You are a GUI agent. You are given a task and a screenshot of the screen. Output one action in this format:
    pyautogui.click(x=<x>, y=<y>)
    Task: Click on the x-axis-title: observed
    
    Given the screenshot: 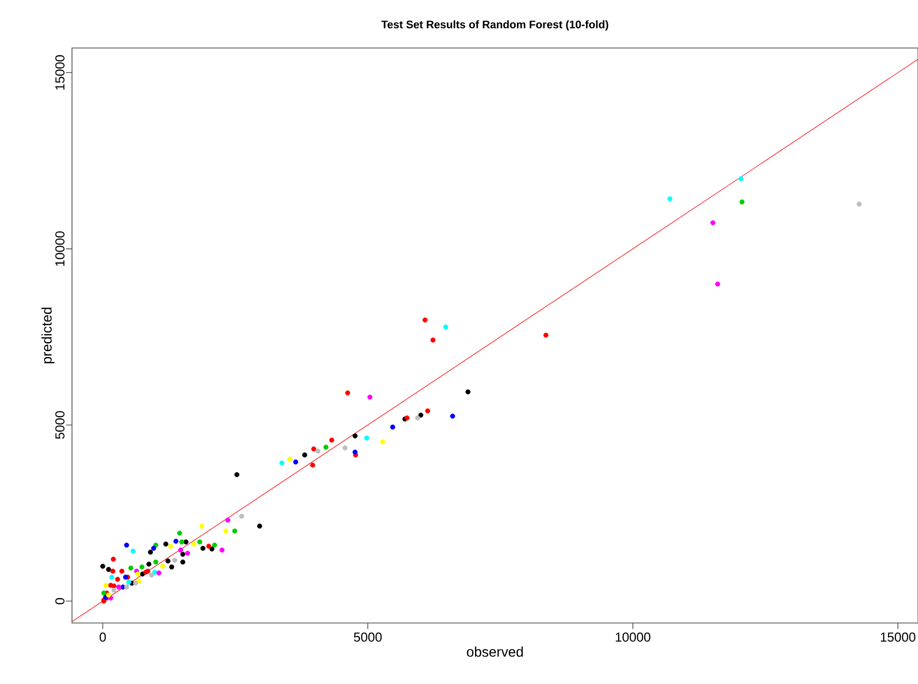 What is the action you would take?
    pyautogui.click(x=494, y=651)
    